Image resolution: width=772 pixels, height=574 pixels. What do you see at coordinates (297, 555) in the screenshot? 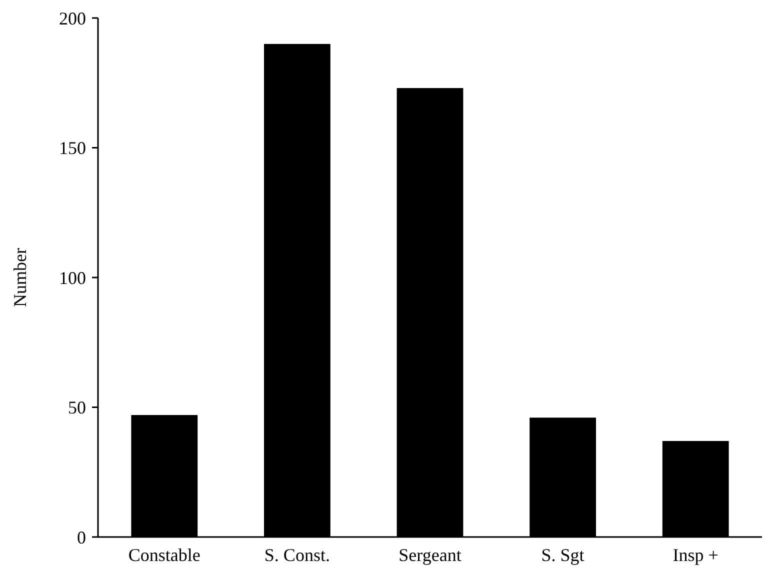
I see `x-tick-label: S. Const.` at bounding box center [297, 555].